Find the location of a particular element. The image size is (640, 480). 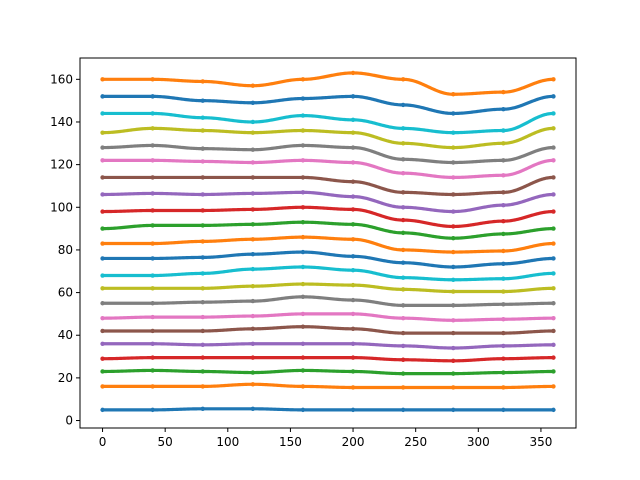

x-tick-label: 300 is located at coordinates (478, 442).